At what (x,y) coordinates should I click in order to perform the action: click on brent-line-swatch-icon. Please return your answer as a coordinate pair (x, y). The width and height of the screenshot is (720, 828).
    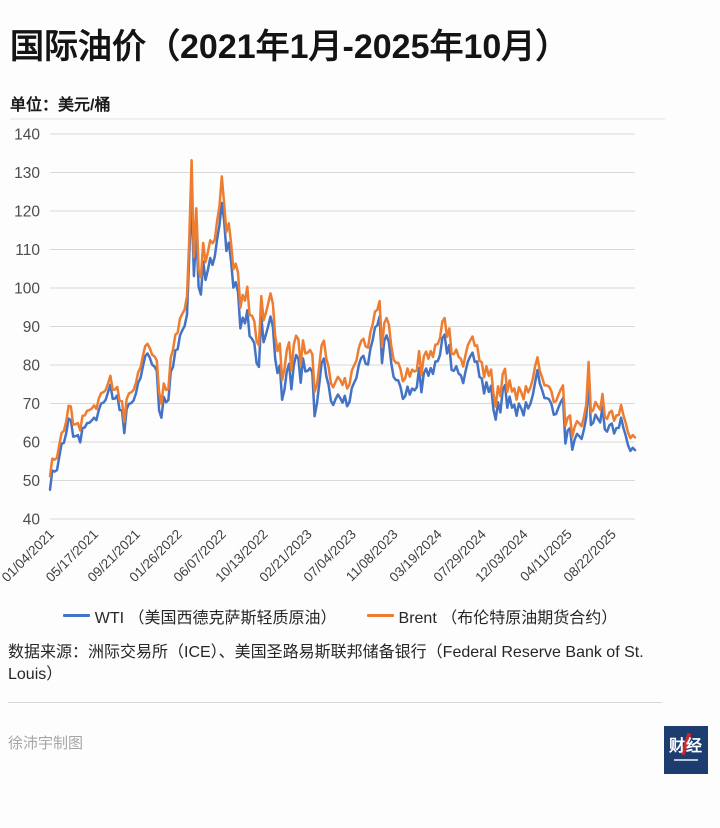
    Looking at the image, I should click on (380, 615).